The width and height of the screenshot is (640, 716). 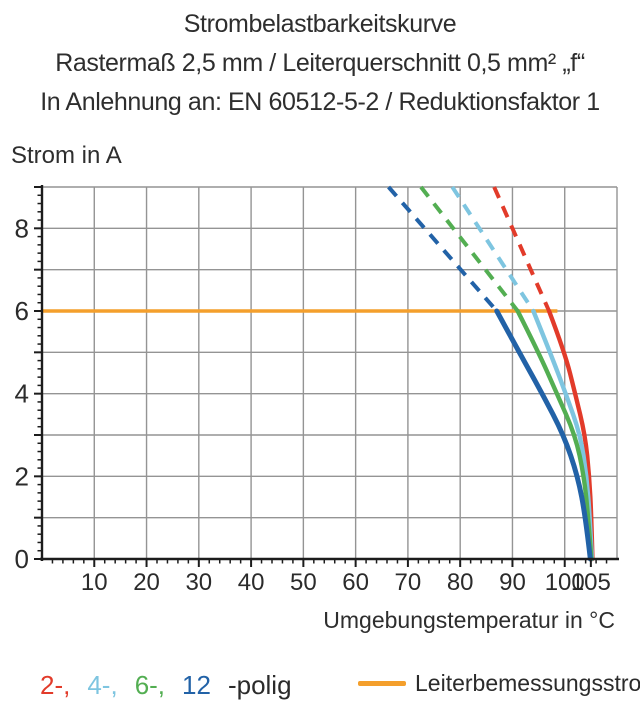 What do you see at coordinates (22, 228) in the screenshot?
I see `y-tick-label-8: 8` at bounding box center [22, 228].